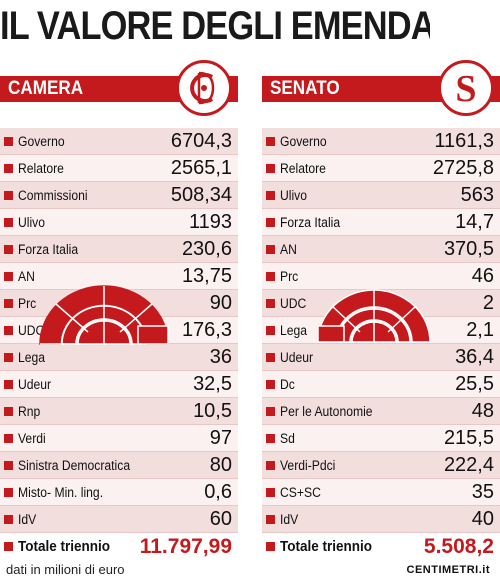 The width and height of the screenshot is (500, 584). I want to click on row-value: 48, so click(482, 411).